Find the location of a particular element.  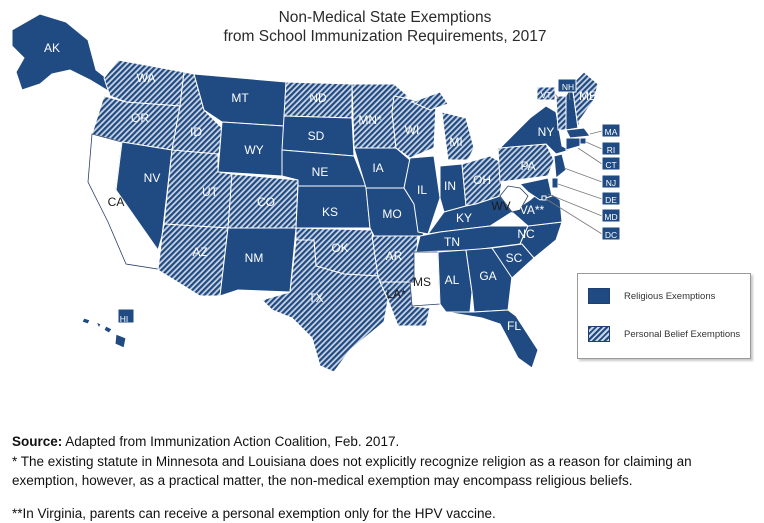

state-label-ok: OK is located at coordinates (339, 248).